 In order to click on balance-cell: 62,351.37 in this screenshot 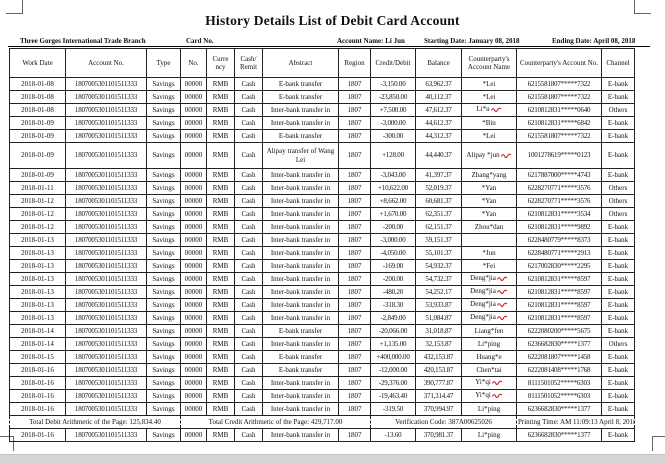, I will do `click(438, 214)`.